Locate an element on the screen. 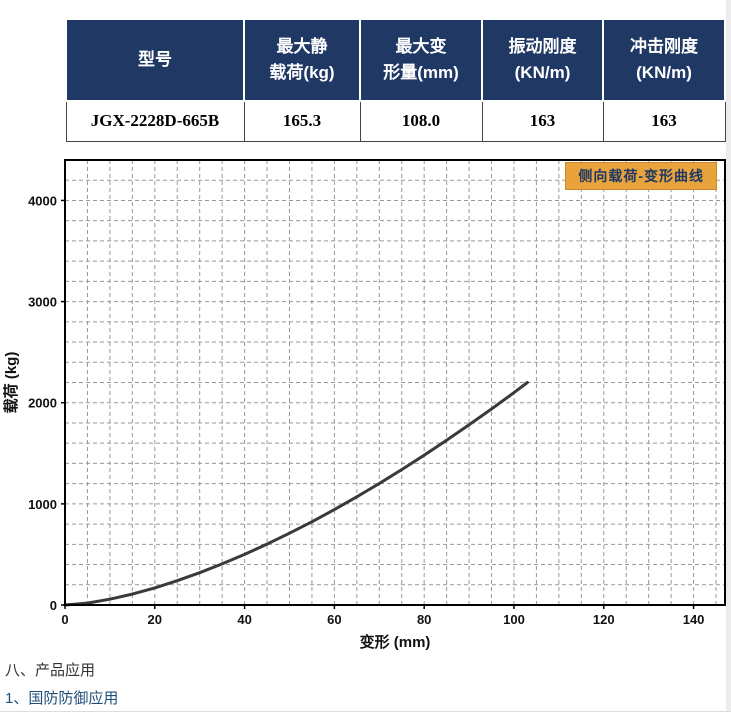  svg-text: 3000 is located at coordinates (42, 301).